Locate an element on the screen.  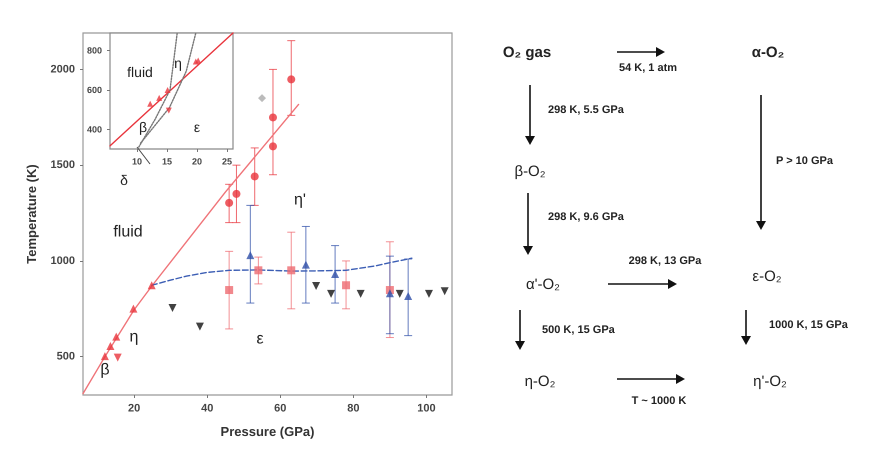
x-tick-label: 100 is located at coordinates (426, 408).